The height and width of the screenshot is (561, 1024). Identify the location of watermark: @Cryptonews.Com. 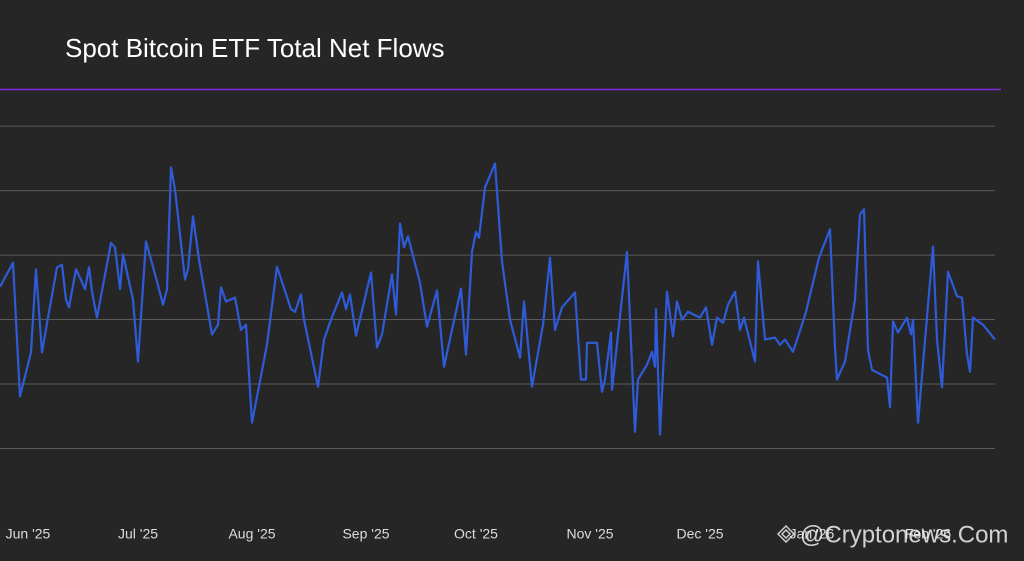
(892, 534).